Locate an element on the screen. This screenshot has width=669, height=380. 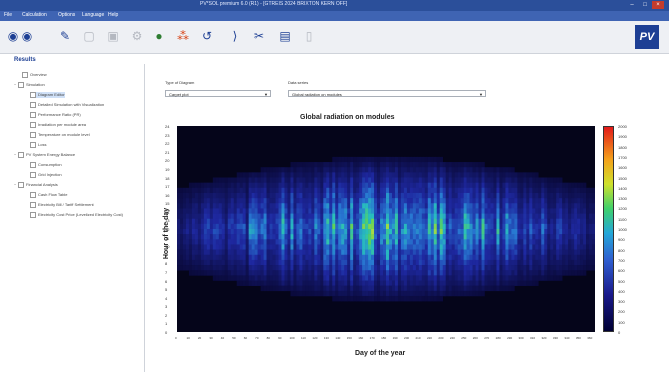
tree-item-energy-balance: − PV System Energy Balance is located at coordinates (45, 155).